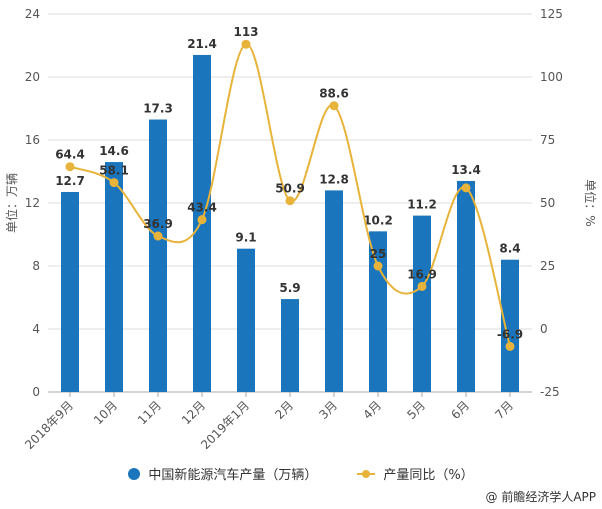 The image size is (602, 509). I want to click on y-tick-label: 20, so click(32, 77).